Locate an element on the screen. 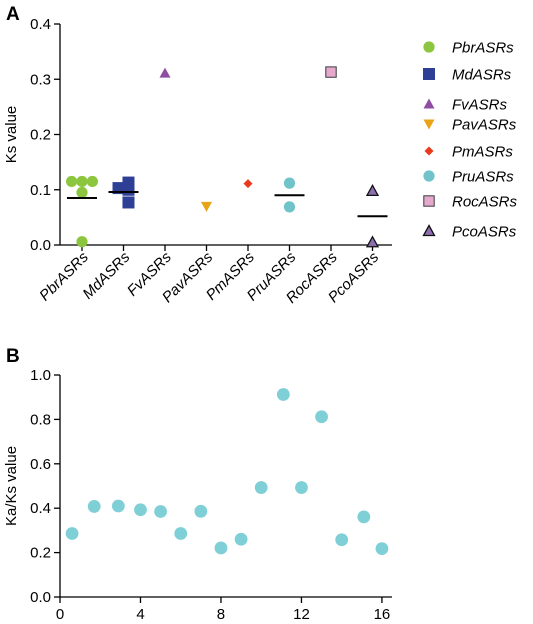  panel-a-y-axis-title: Ks value is located at coordinates (11, 135).